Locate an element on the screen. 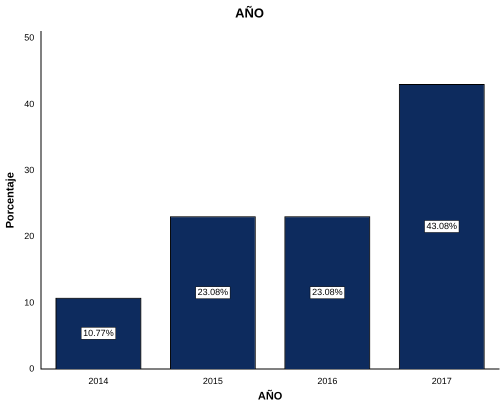 The height and width of the screenshot is (403, 501). x-tick-label: 2014 is located at coordinates (98, 381).